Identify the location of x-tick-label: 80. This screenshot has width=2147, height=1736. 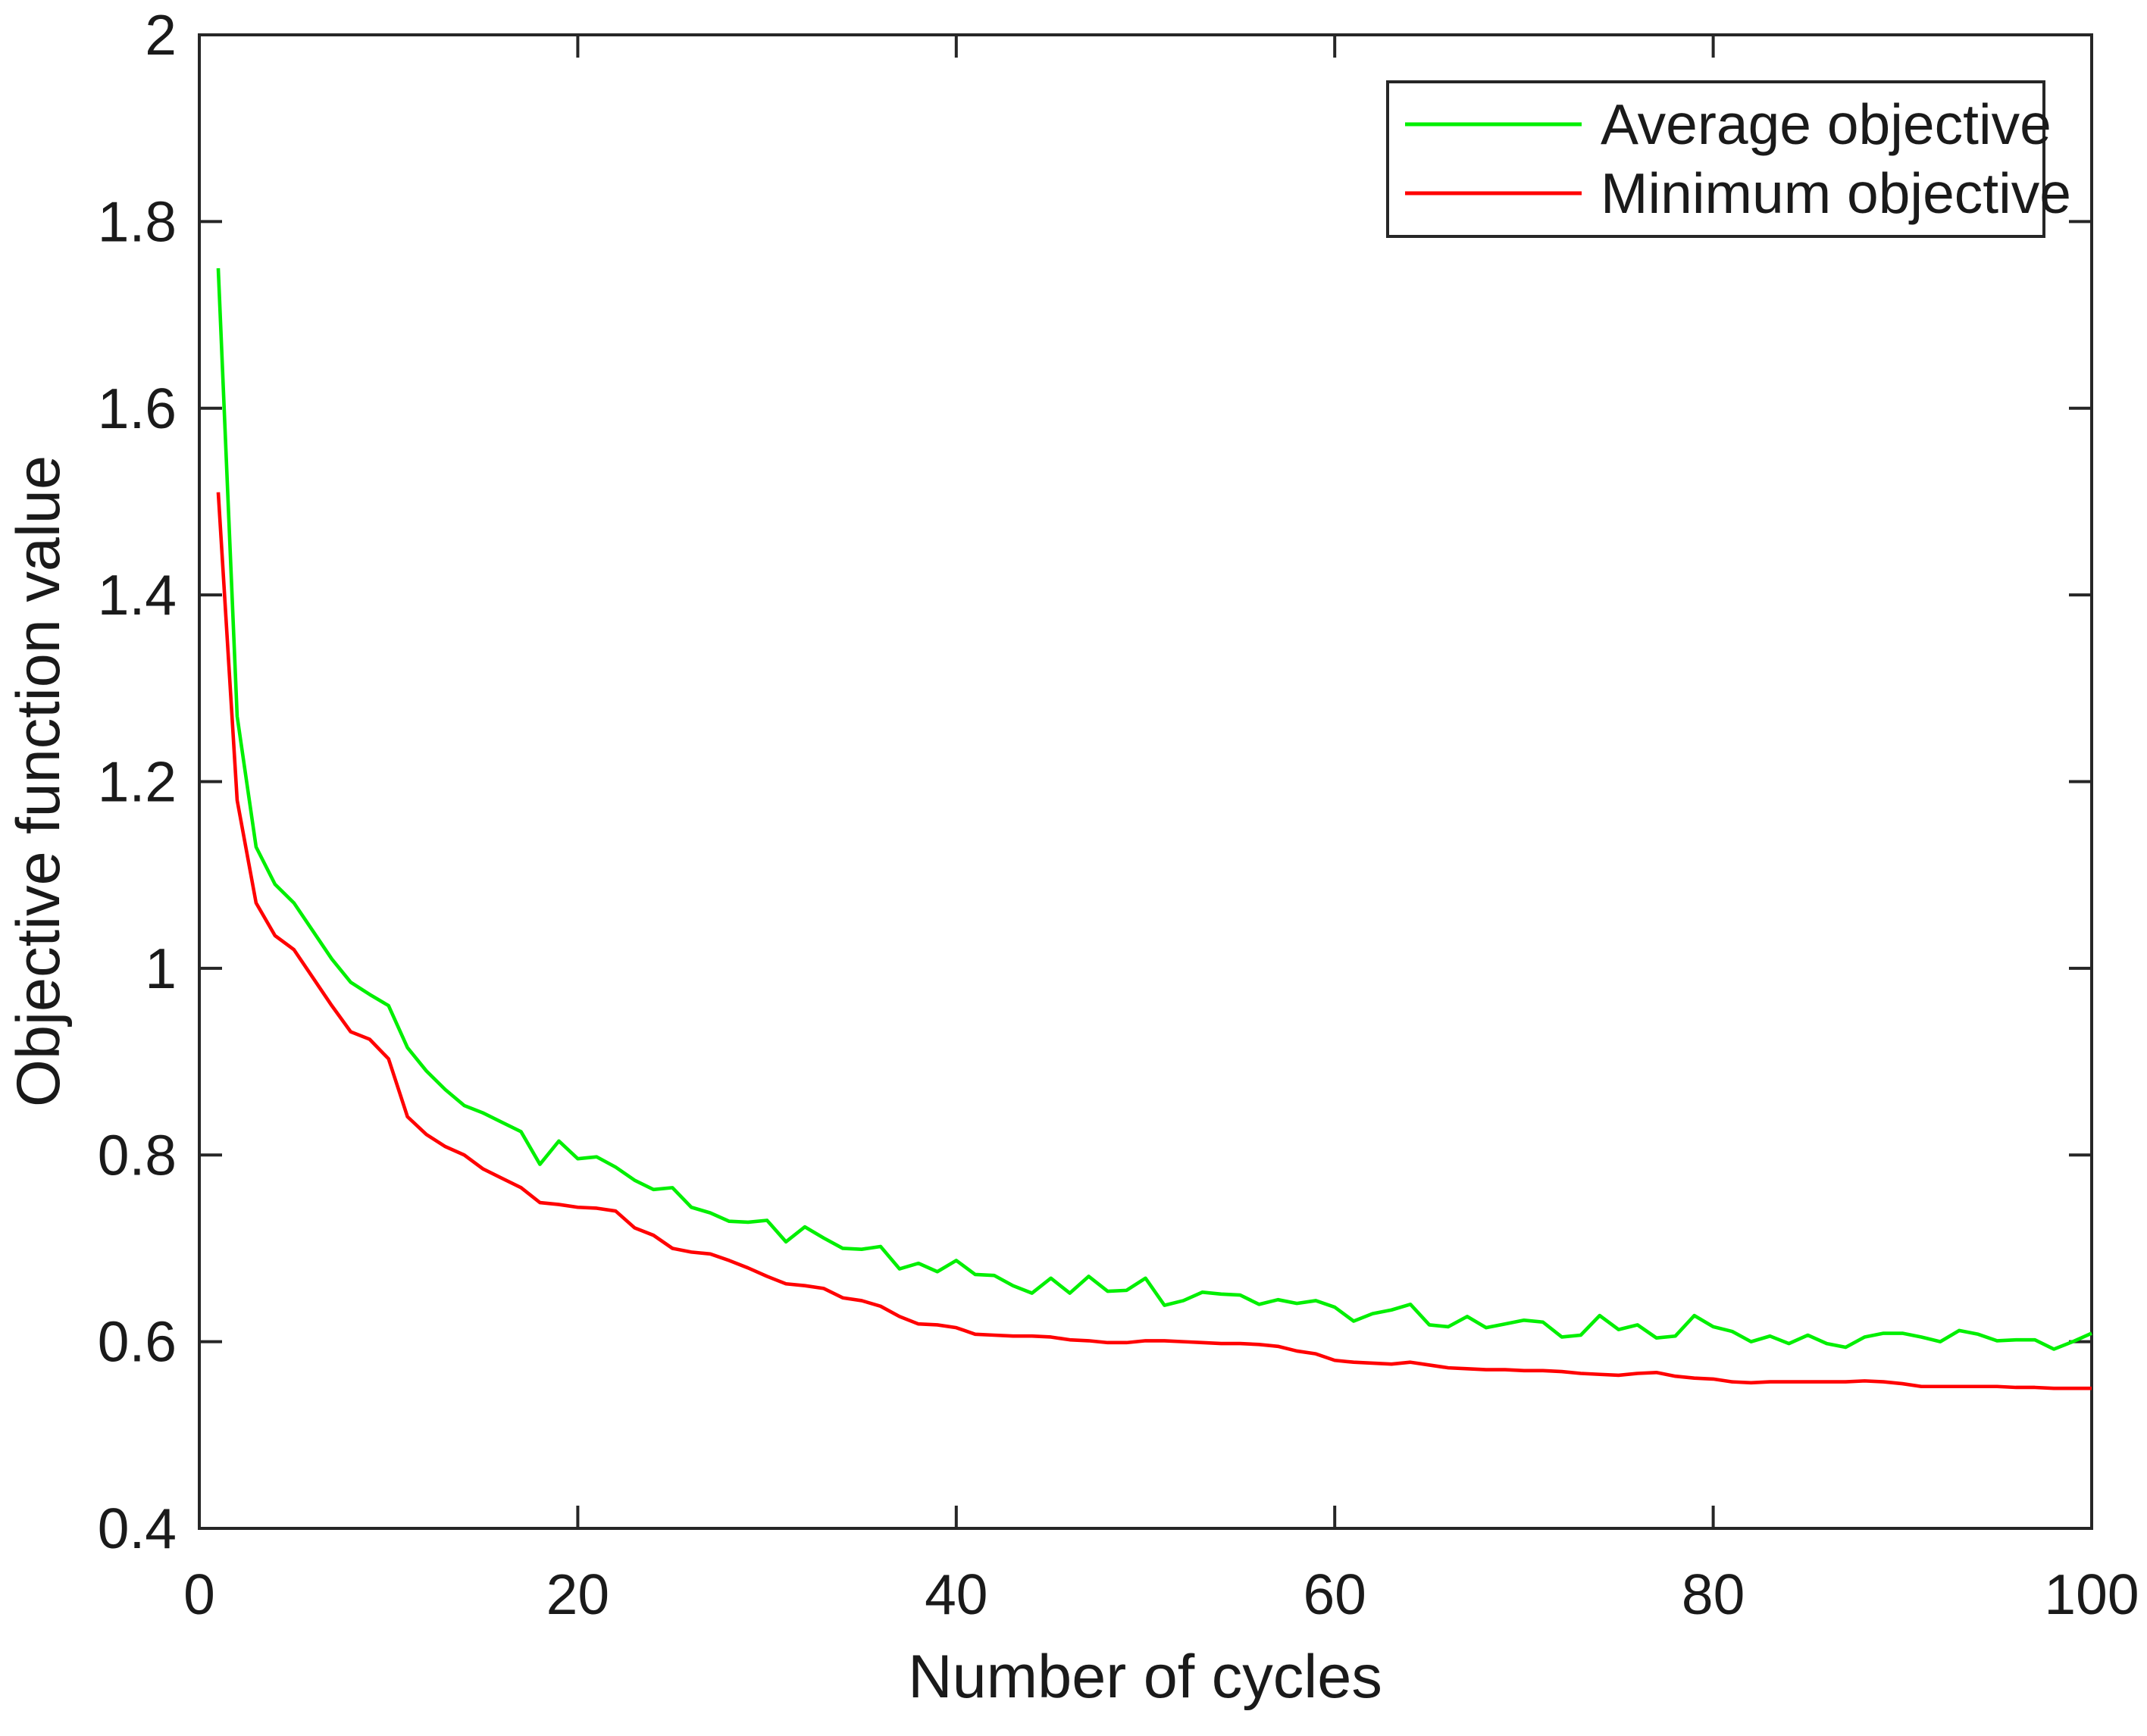
(1714, 1594).